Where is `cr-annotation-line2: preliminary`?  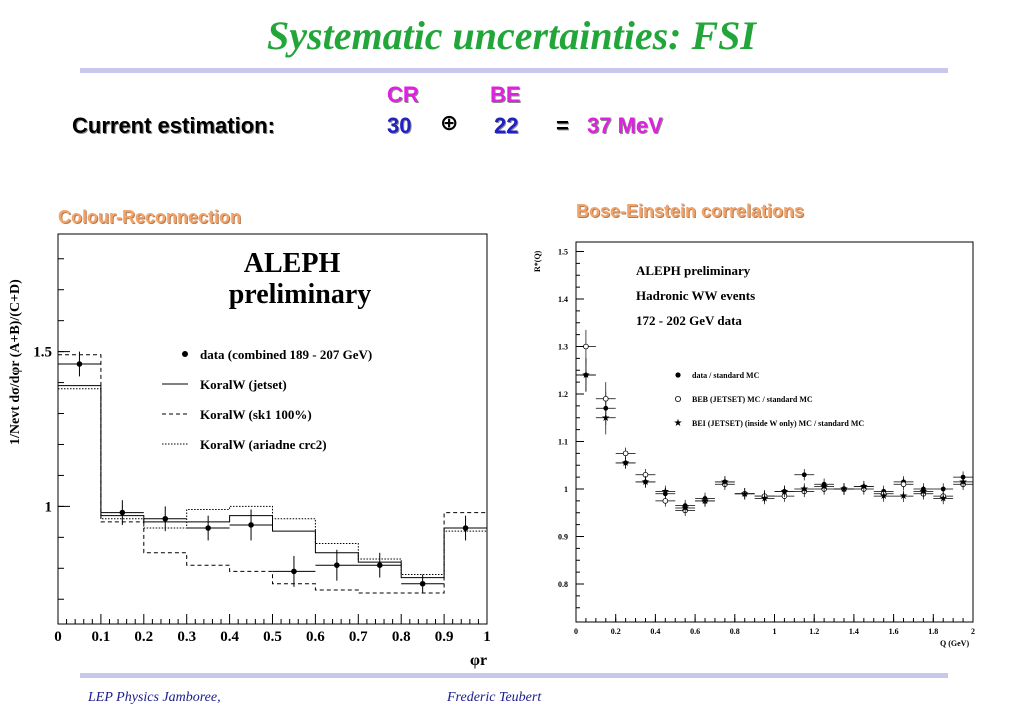 cr-annotation-line2: preliminary is located at coordinates (300, 294).